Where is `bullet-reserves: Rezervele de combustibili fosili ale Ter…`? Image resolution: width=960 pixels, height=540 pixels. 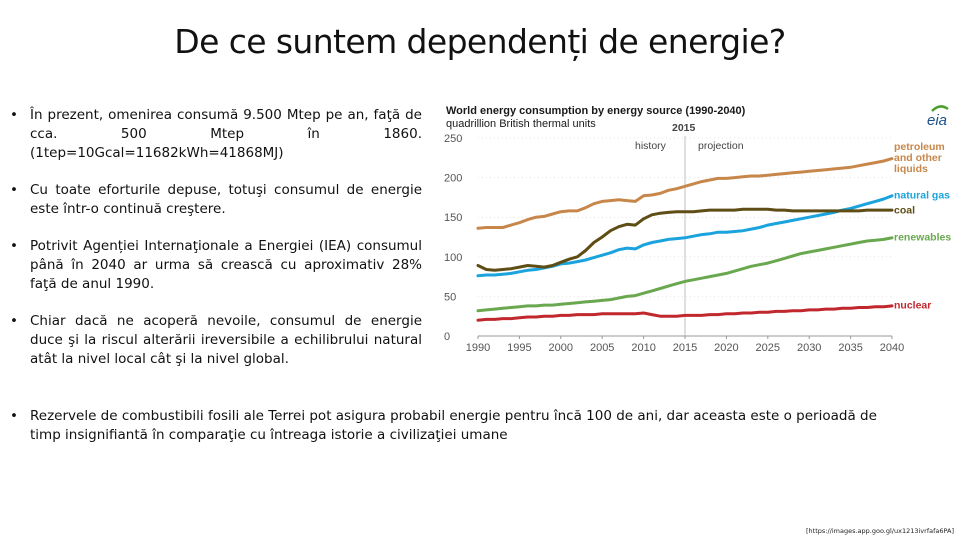
bullet-reserves: Rezervele de combustibili fosili ale Ter… is located at coordinates (460, 426).